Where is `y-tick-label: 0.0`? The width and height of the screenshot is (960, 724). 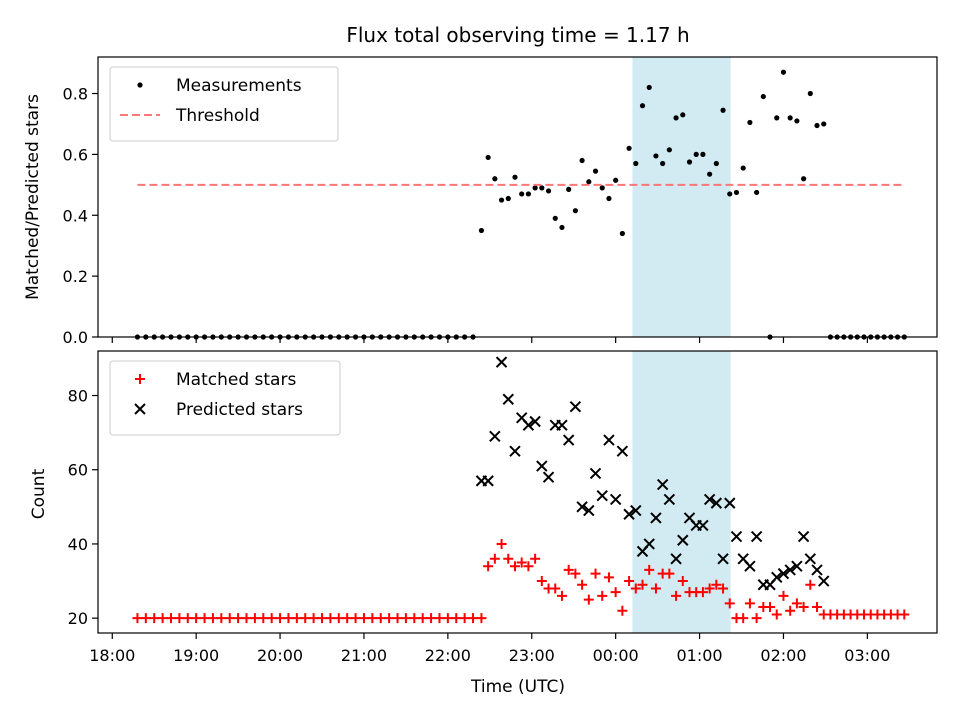 y-tick-label: 0.0 is located at coordinates (75, 337).